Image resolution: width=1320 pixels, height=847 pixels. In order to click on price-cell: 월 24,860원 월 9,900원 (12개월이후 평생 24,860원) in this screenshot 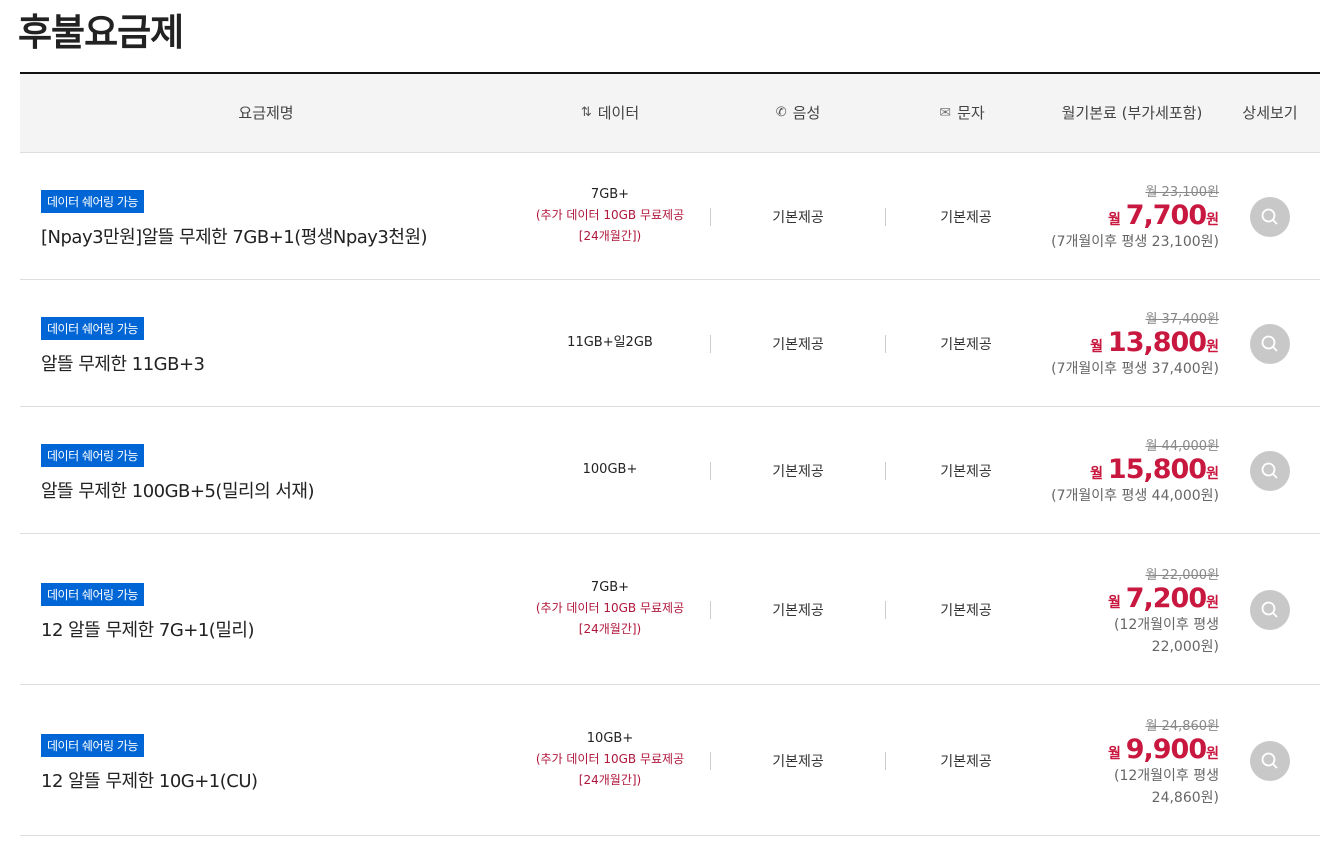, I will do `click(1124, 762)`.